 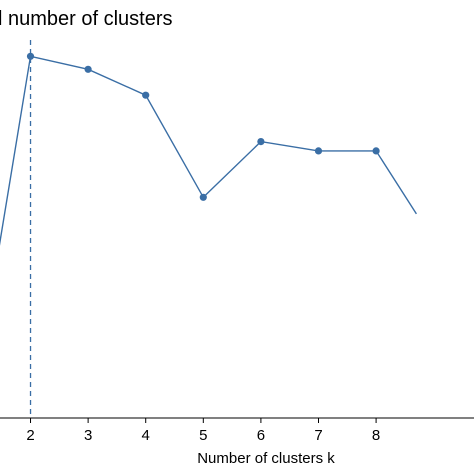 What do you see at coordinates (30, 435) in the screenshot?
I see `x-tick-label-2: 2` at bounding box center [30, 435].